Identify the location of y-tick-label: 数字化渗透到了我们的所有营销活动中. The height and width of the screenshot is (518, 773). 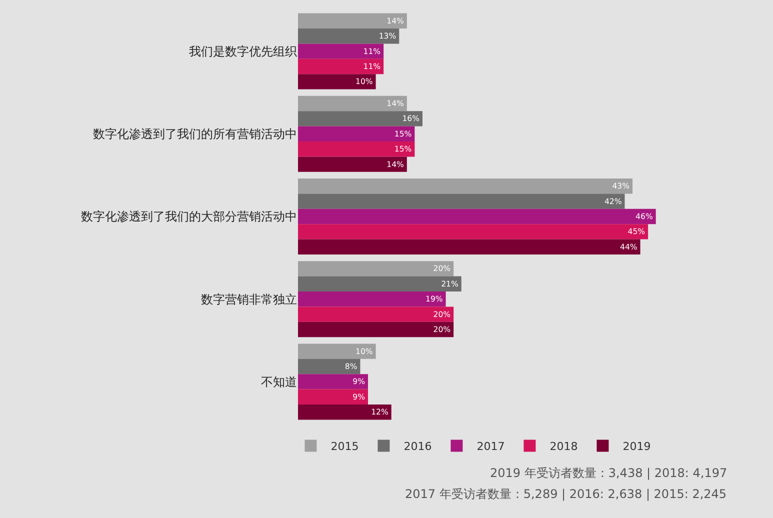
(195, 134).